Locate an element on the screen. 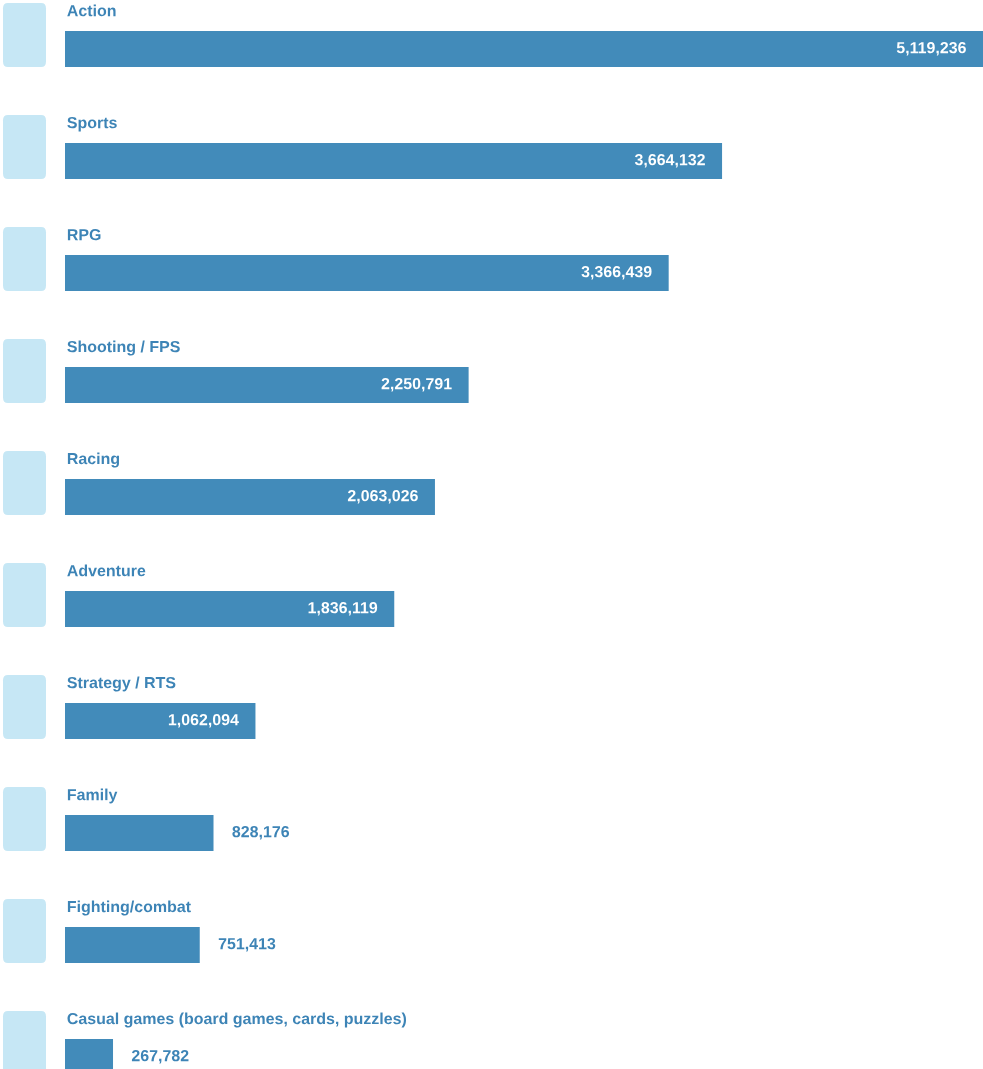 The height and width of the screenshot is (1069, 983). y-tick-label: Adventure is located at coordinates (106, 570).